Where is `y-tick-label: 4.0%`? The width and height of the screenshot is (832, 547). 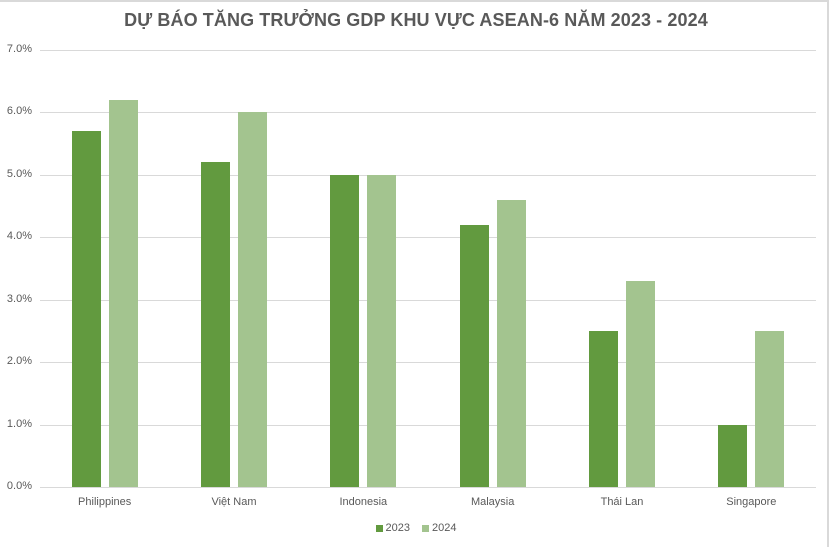 y-tick-label: 4.0% is located at coordinates (19, 236).